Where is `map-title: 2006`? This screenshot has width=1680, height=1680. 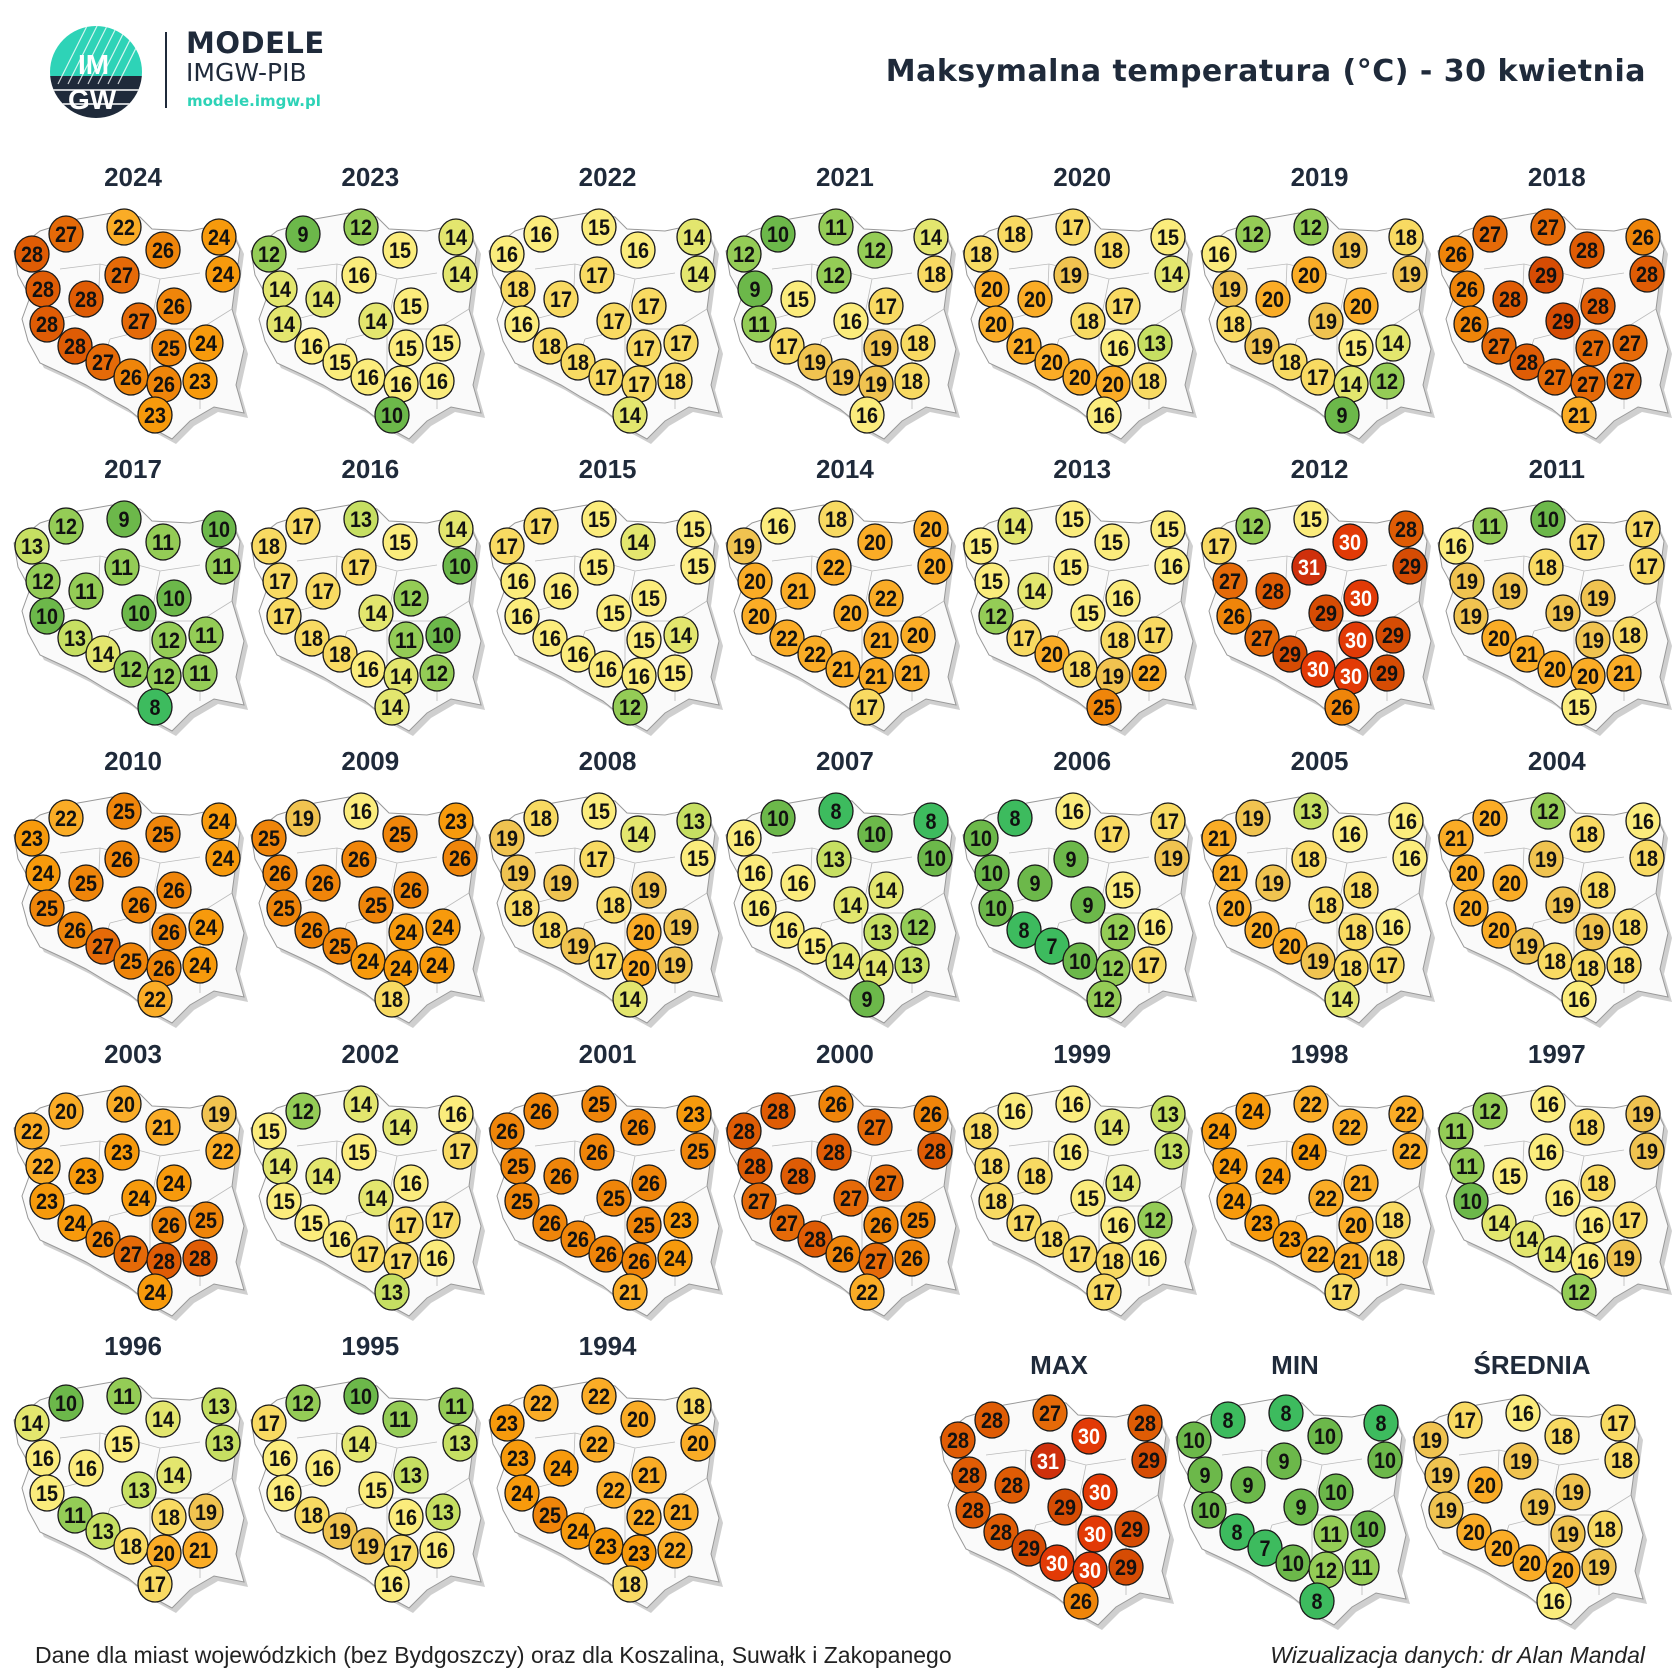 map-title: 2006 is located at coordinates (1082, 761).